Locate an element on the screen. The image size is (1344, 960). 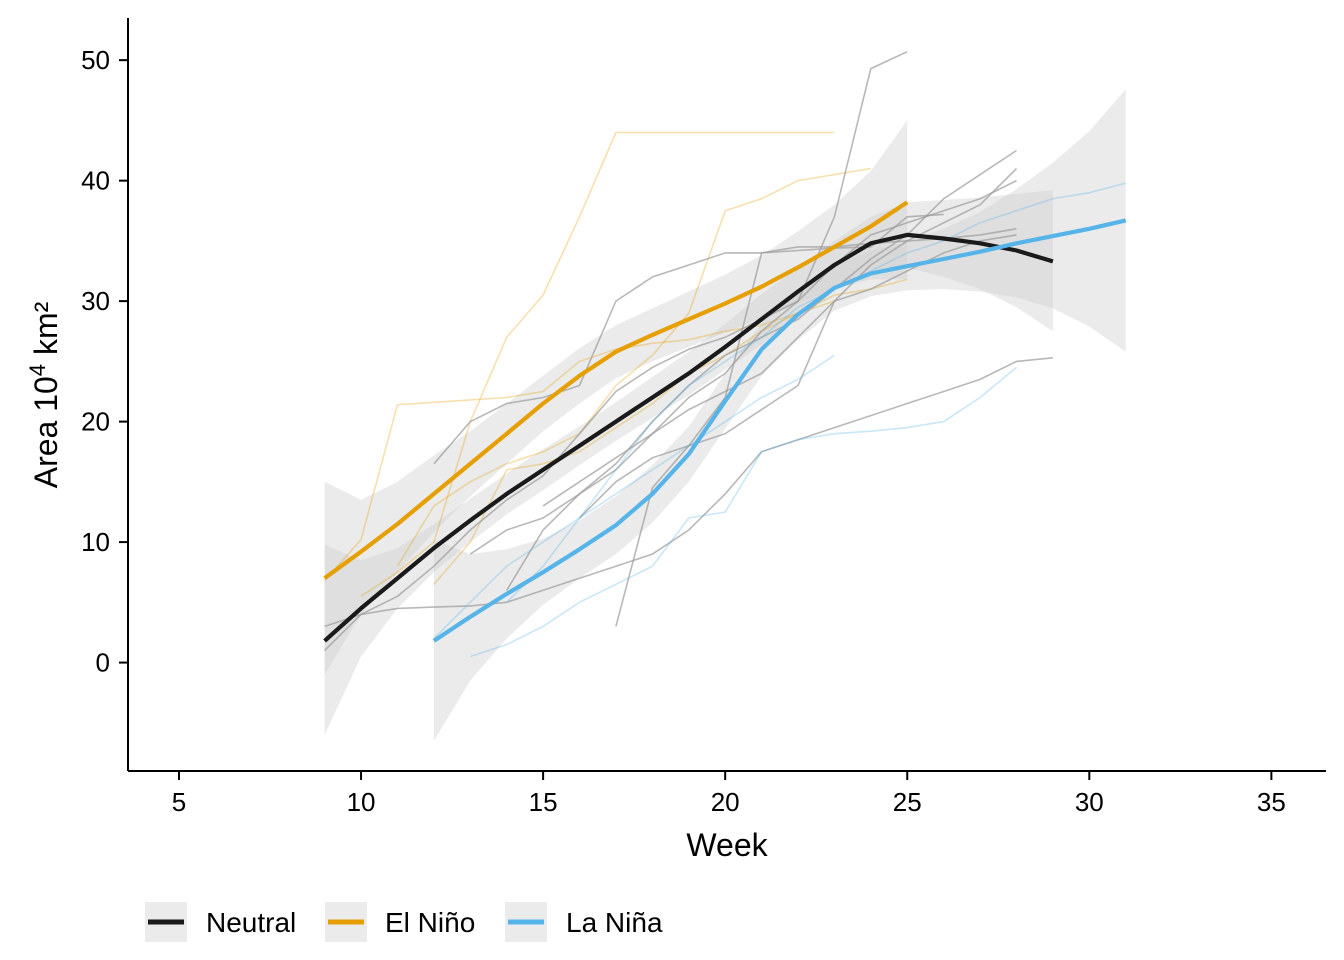
x-tick-label-20: 20 is located at coordinates (725, 802).